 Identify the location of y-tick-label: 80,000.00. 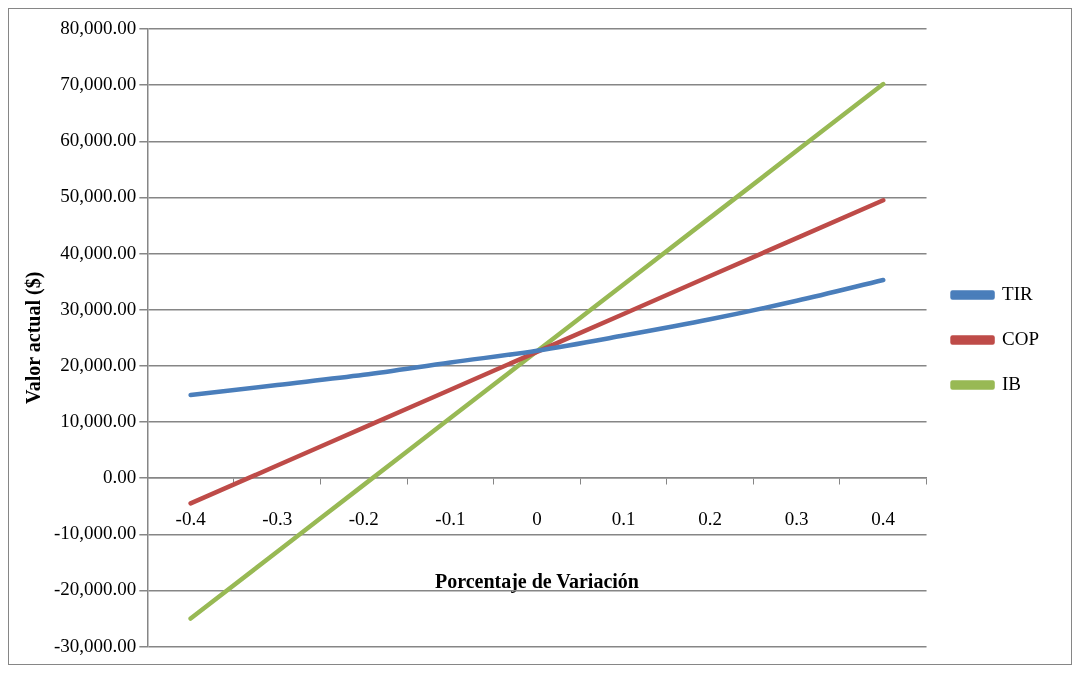
(98, 27).